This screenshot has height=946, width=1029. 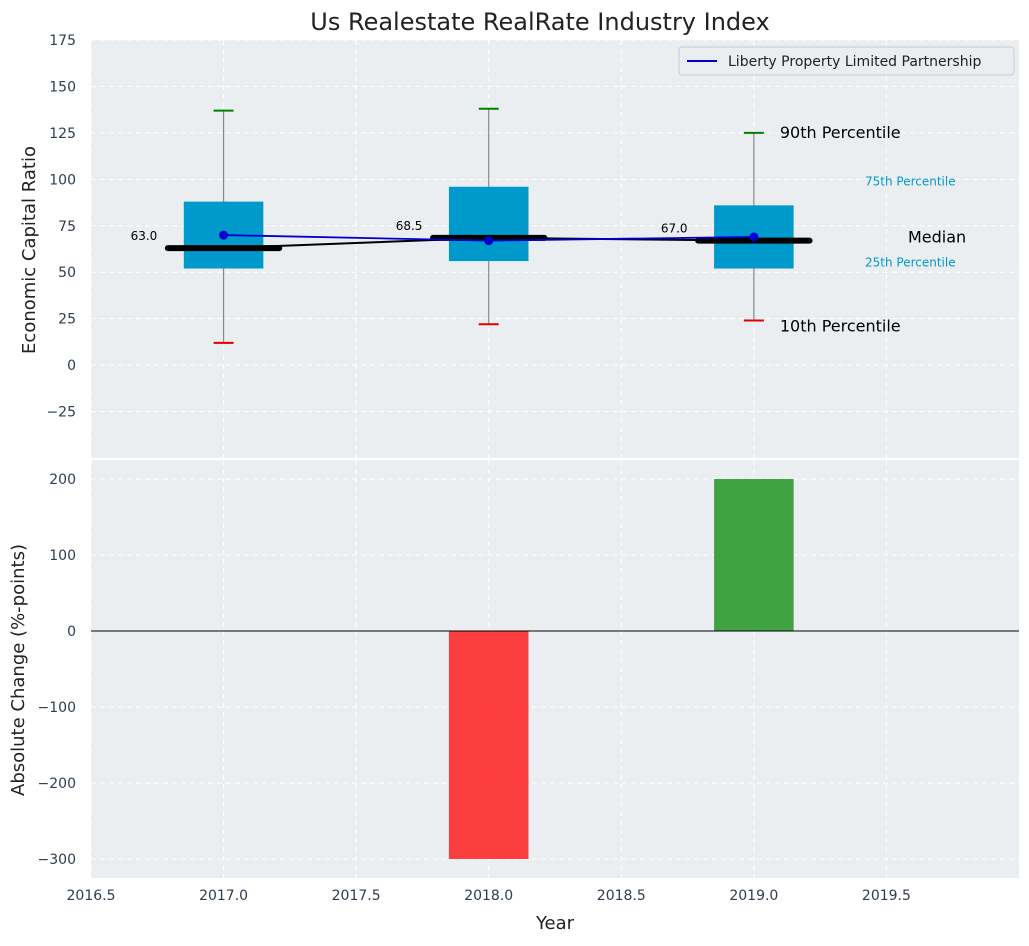 I want to click on bottom-y-tick-label: −100, so click(x=57, y=708).